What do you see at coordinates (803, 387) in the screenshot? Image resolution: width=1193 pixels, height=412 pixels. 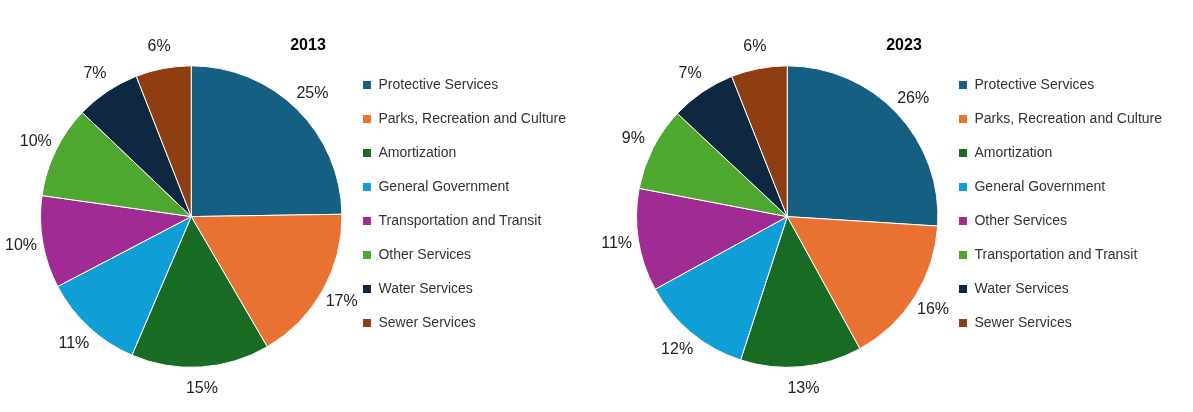 I see `data-label: 13%` at bounding box center [803, 387].